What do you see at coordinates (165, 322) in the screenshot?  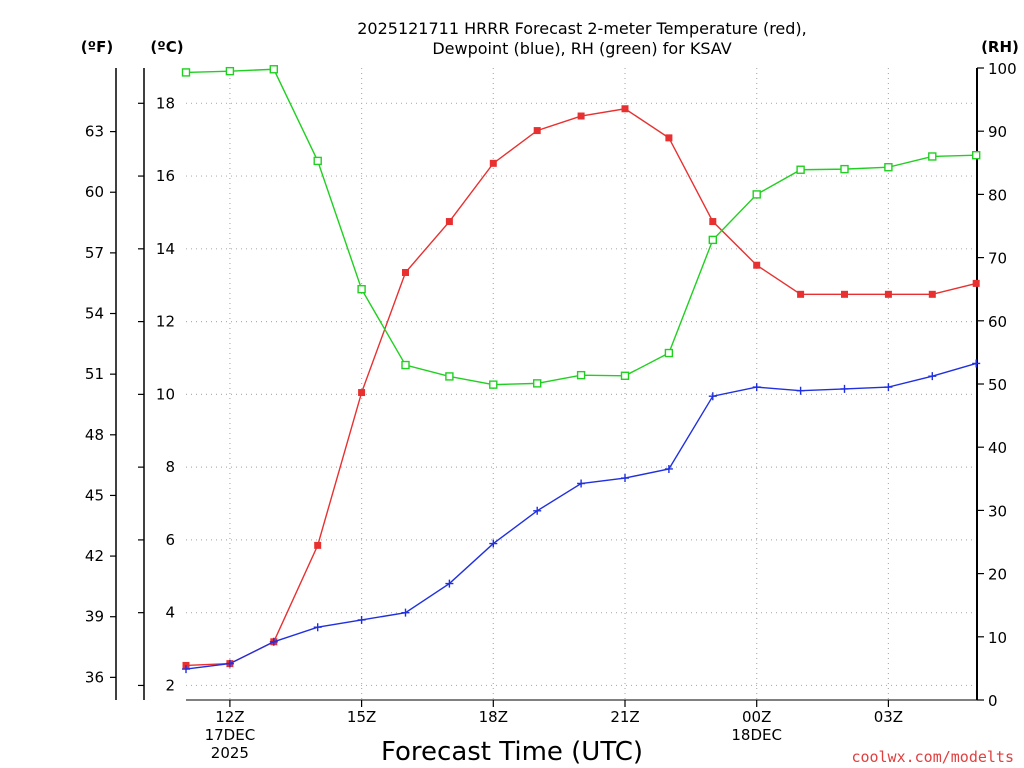 I see `celsius-tick-label: 12` at bounding box center [165, 322].